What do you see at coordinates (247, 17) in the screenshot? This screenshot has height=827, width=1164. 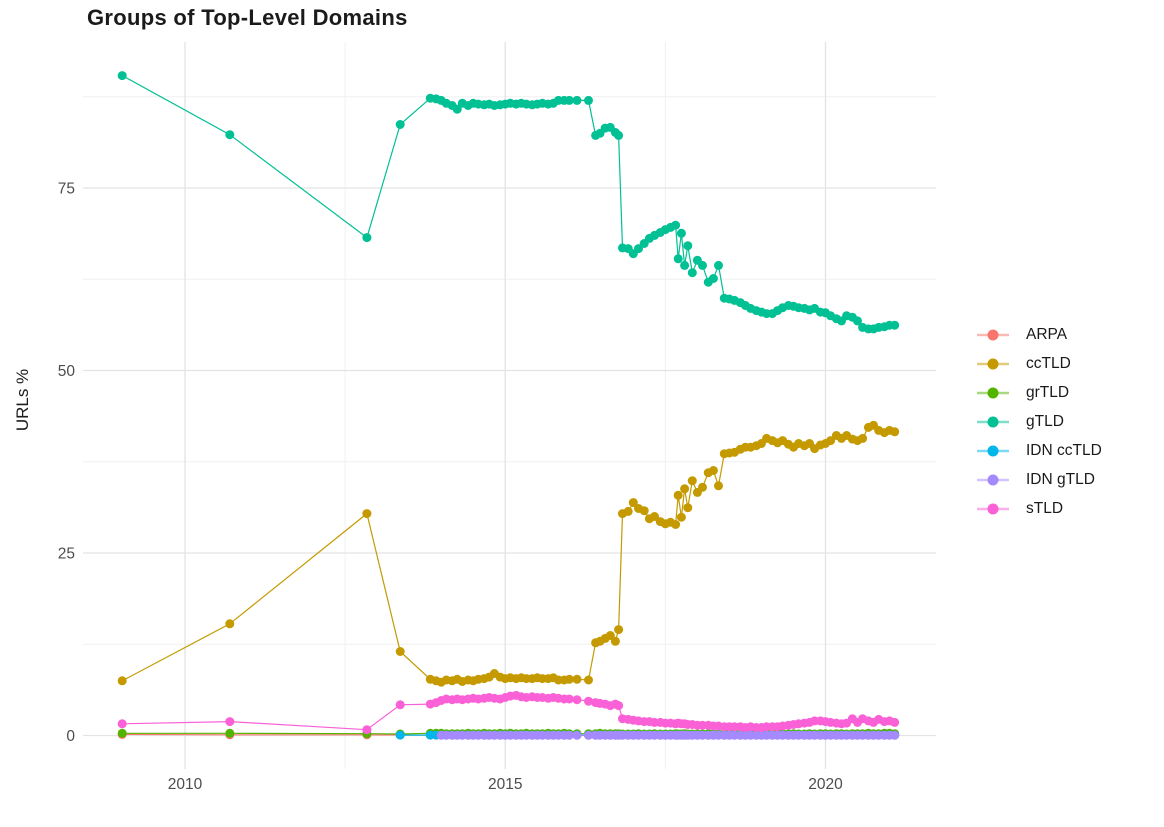 I see `chart-title: Groups of Top-Level Domains` at bounding box center [247, 17].